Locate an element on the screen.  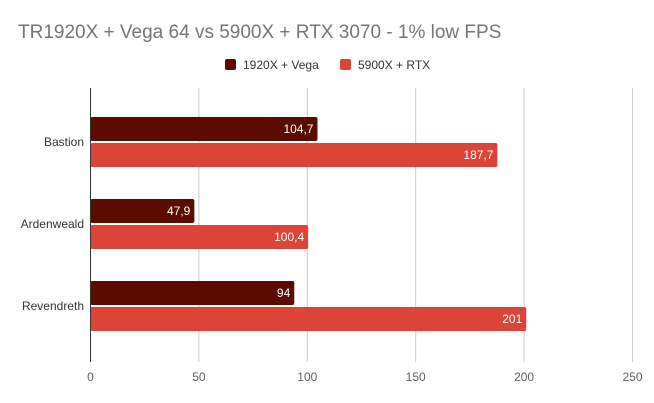
bar-value-label: 100,4 is located at coordinates (289, 237).